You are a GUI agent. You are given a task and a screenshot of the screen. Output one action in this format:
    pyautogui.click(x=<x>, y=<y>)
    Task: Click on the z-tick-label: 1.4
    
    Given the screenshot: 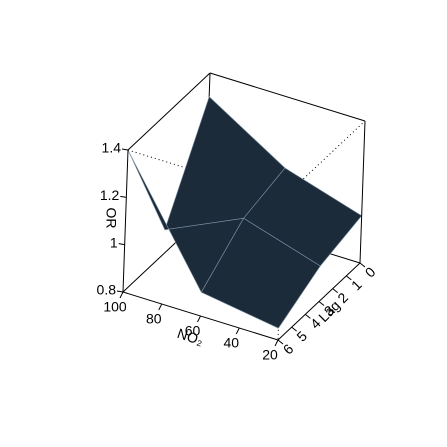 What is the action you would take?
    pyautogui.click(x=112, y=148)
    